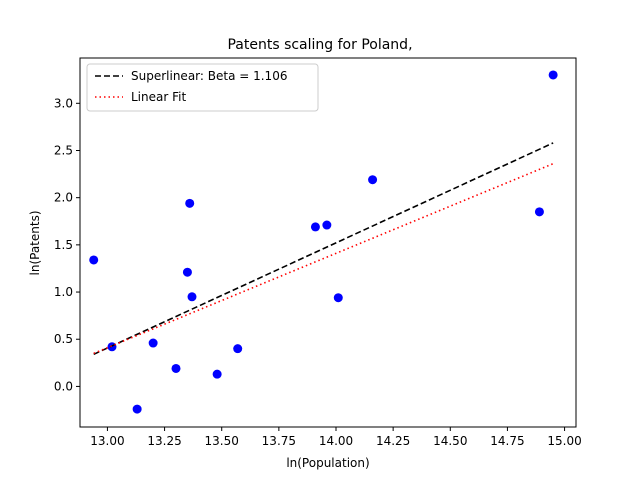 The height and width of the screenshot is (480, 640). I want to click on legend-label: Linear Fit, so click(158, 97).